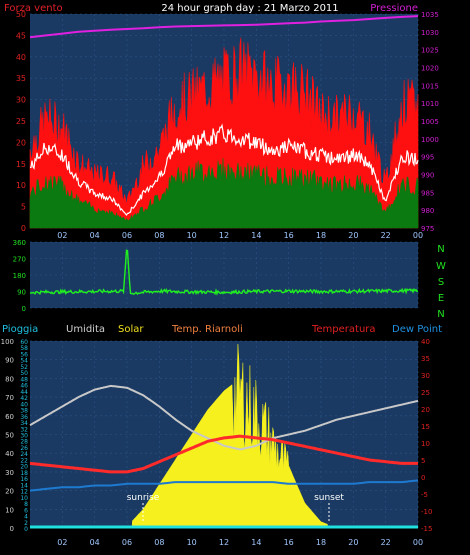  I want to click on pressure-y-tick: 995, so click(427, 158).